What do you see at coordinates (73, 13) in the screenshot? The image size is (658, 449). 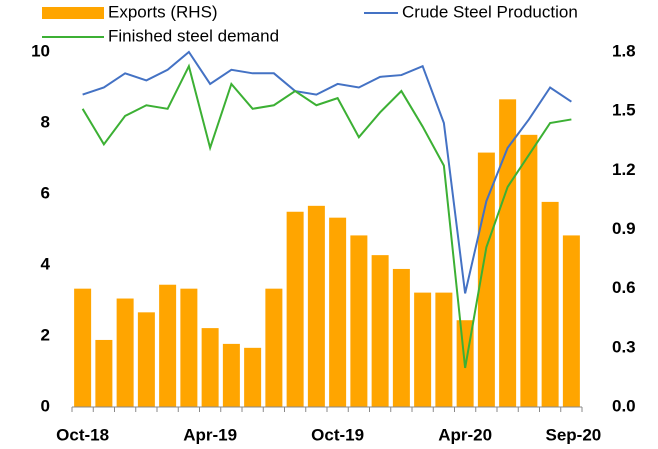 I see `legend-swatch` at bounding box center [73, 13].